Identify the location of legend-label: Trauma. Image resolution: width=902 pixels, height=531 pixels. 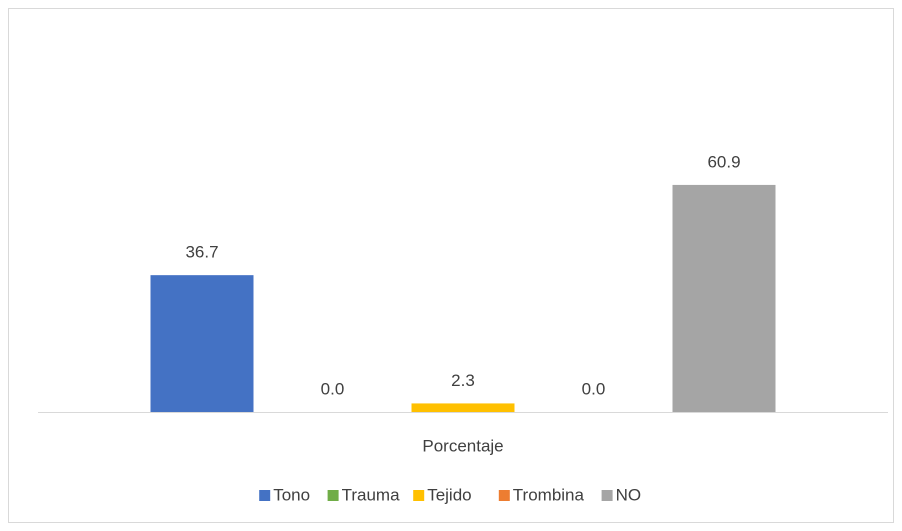
(371, 494).